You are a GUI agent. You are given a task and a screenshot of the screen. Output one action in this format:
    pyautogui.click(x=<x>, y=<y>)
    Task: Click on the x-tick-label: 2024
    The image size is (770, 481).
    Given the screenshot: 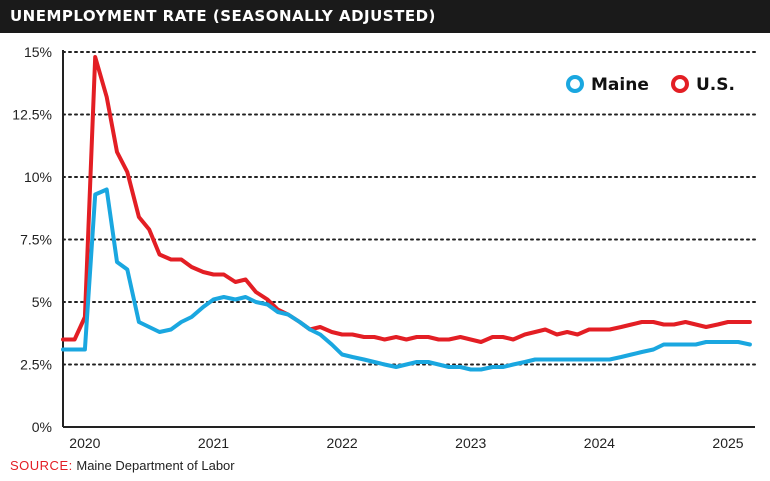 What is the action you would take?
    pyautogui.click(x=599, y=443)
    